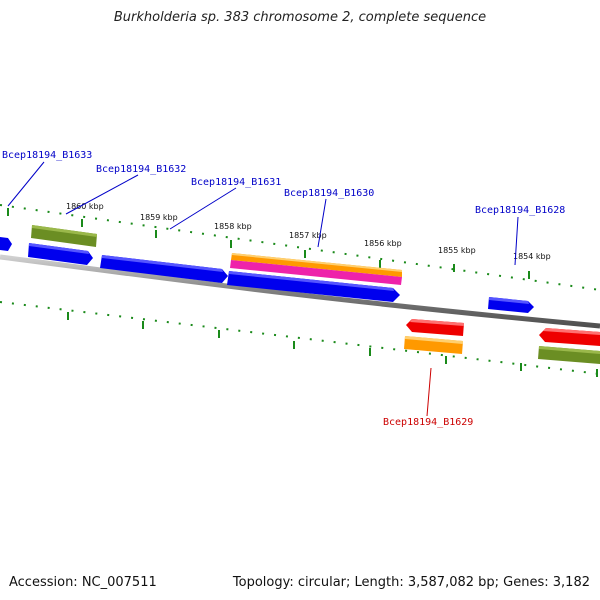  What do you see at coordinates (332, 344) in the screenshot?
I see `lower-ruler-ticks` at bounding box center [332, 344].